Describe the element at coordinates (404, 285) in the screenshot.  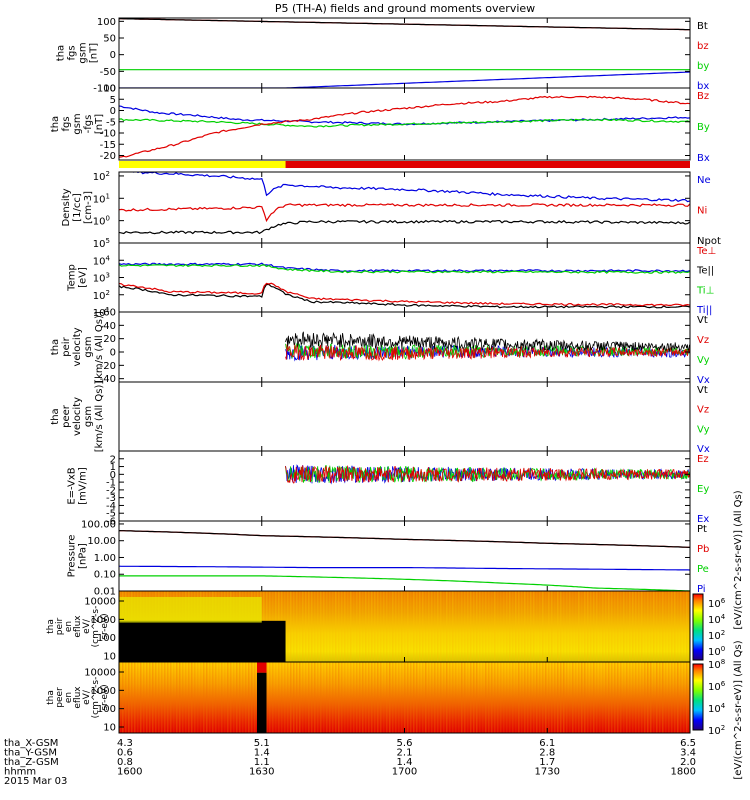
I see `series-group-temp` at that location.